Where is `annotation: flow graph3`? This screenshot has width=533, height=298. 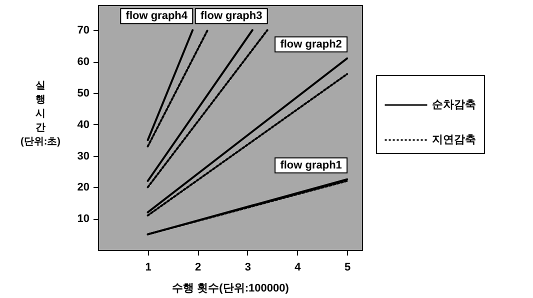
annotation: flow graph3 is located at coordinates (231, 16).